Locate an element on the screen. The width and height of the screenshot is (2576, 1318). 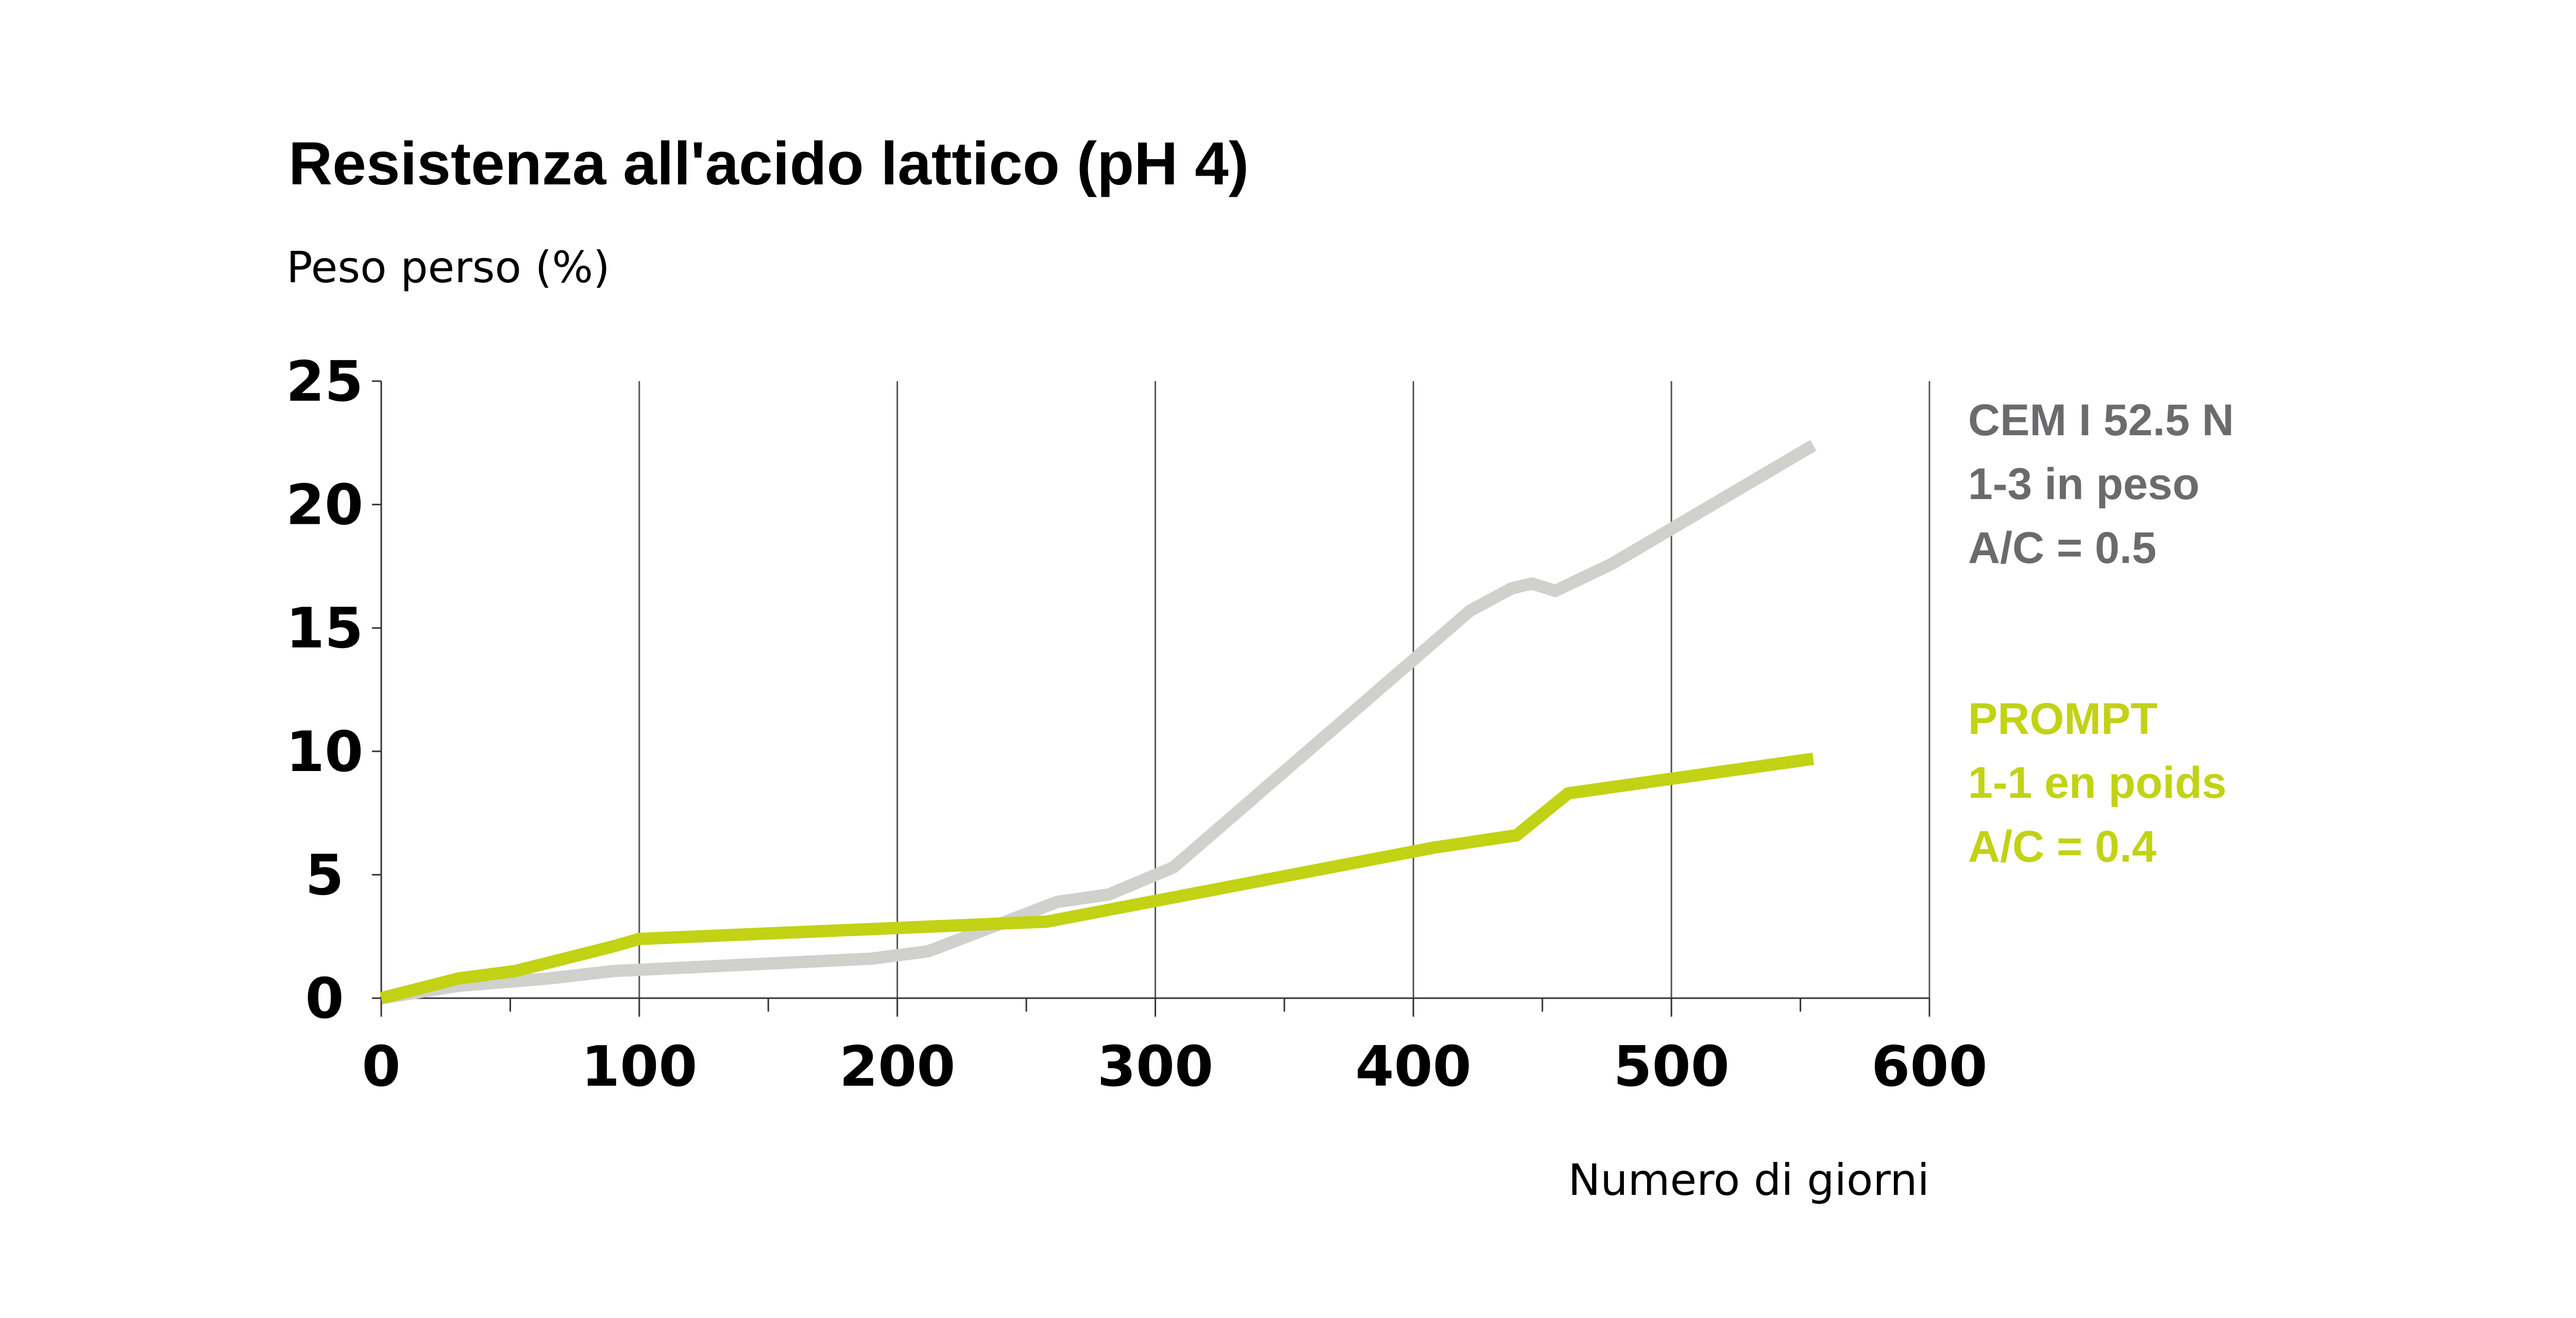
y-tick-label-25: 25 is located at coordinates (324, 382).